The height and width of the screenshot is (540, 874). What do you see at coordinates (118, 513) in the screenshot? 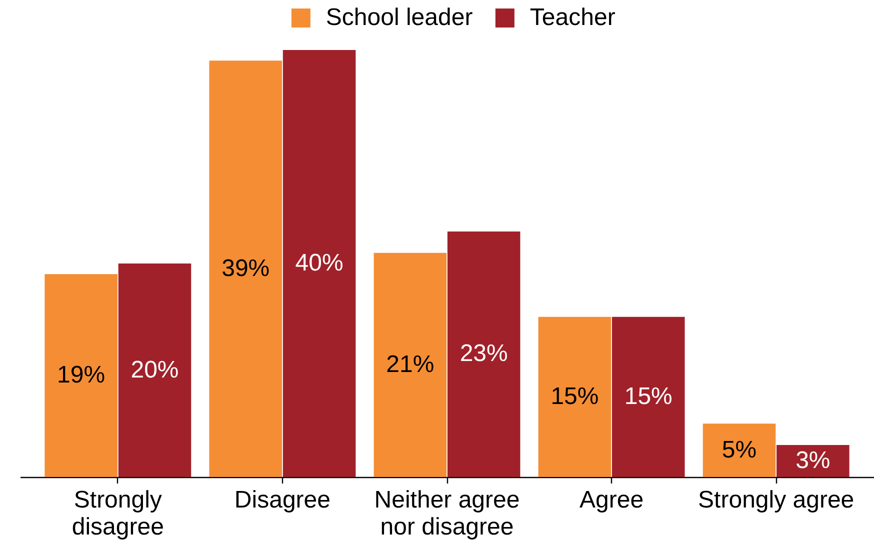
I see `x-tick-label: Strongly disagree` at bounding box center [118, 513].